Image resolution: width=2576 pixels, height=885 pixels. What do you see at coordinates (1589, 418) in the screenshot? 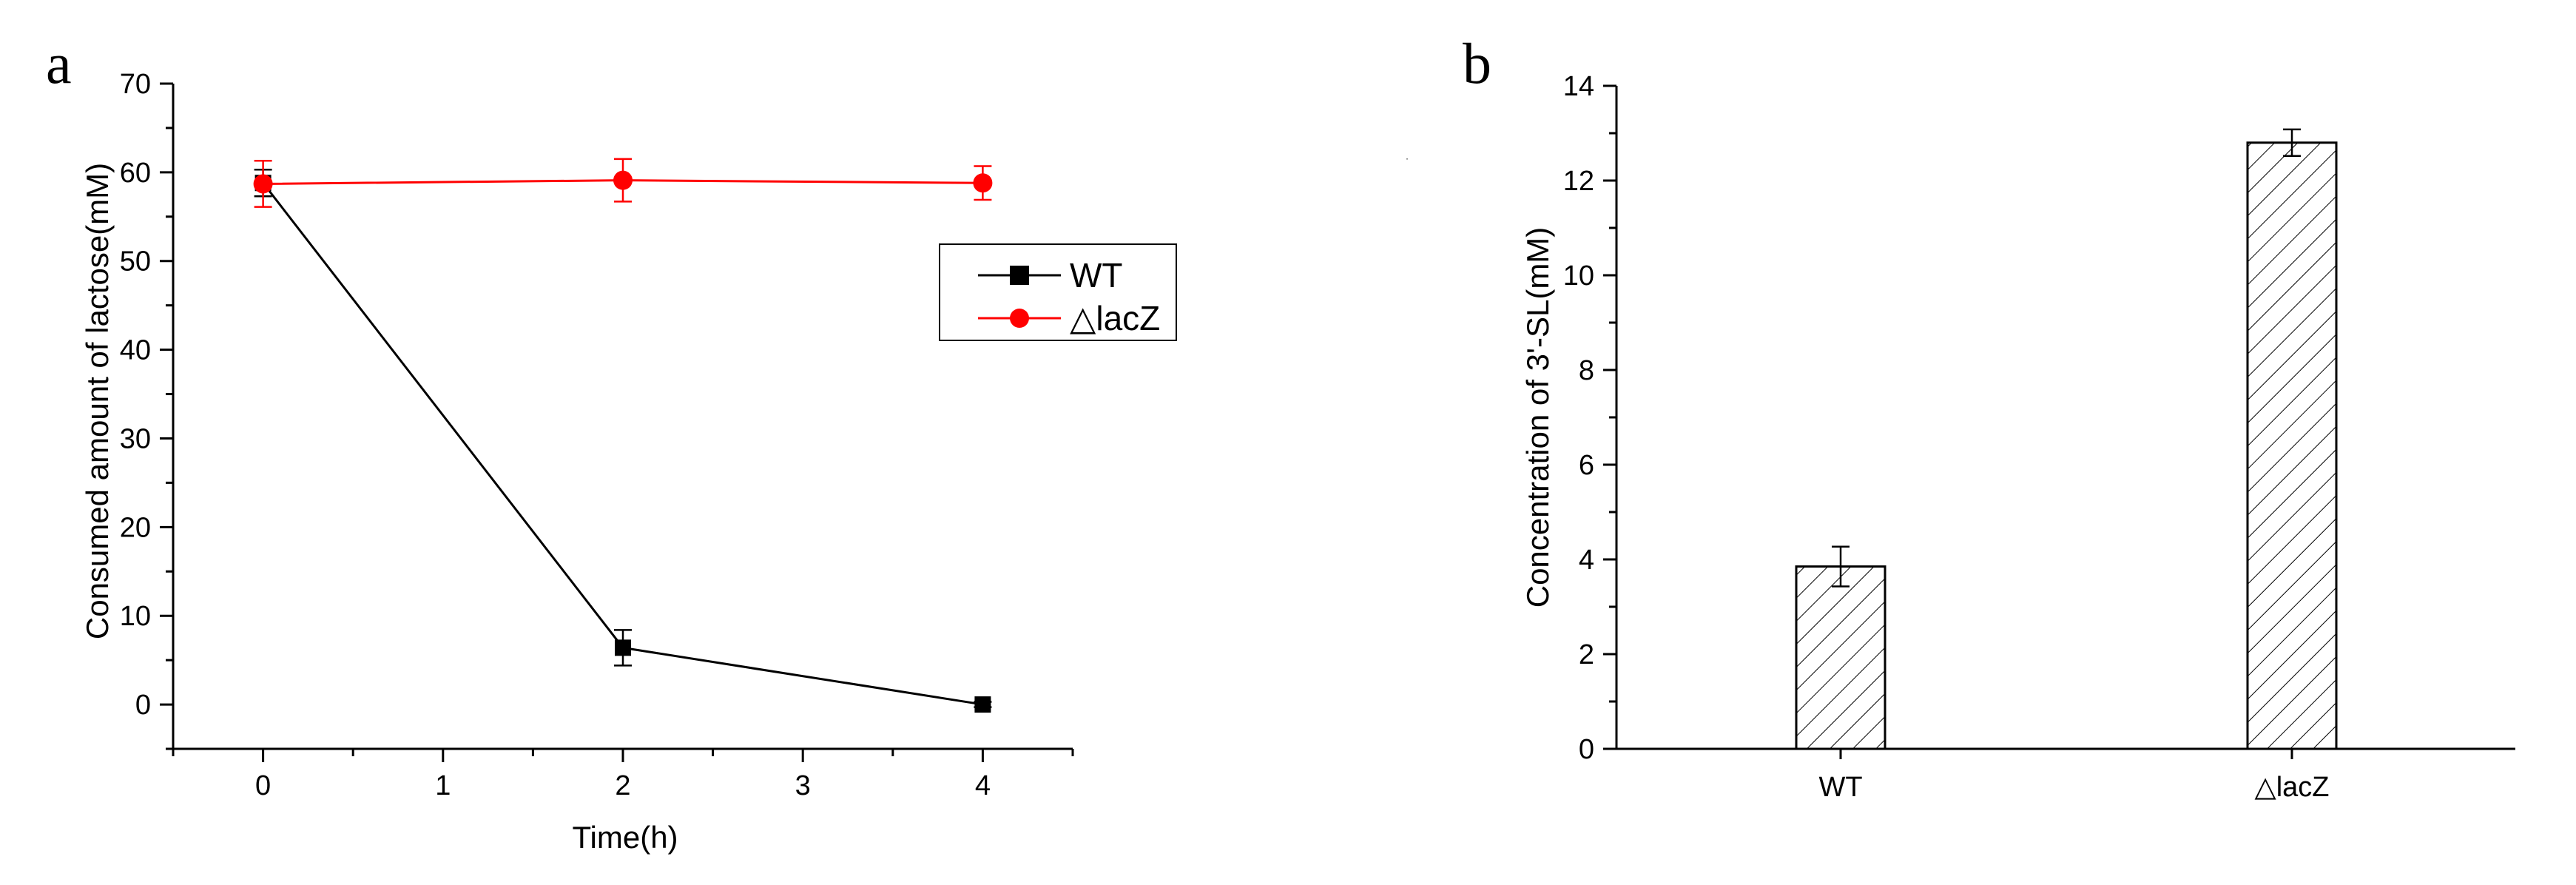
I see `panel-b-y-ticks: 0 2 4 6 8 10 12 14` at bounding box center [1589, 418].